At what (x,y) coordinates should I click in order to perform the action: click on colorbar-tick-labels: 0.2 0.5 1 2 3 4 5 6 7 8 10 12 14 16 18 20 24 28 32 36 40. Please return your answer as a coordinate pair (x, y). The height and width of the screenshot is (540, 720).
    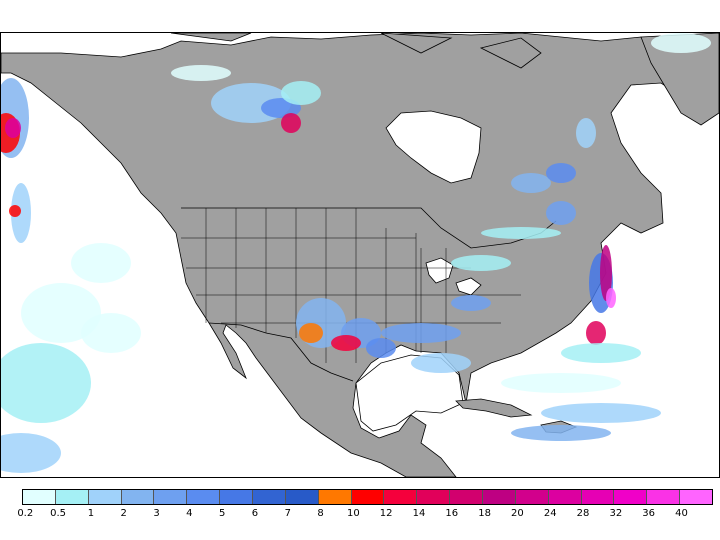
    Looking at the image, I should click on (360, 515).